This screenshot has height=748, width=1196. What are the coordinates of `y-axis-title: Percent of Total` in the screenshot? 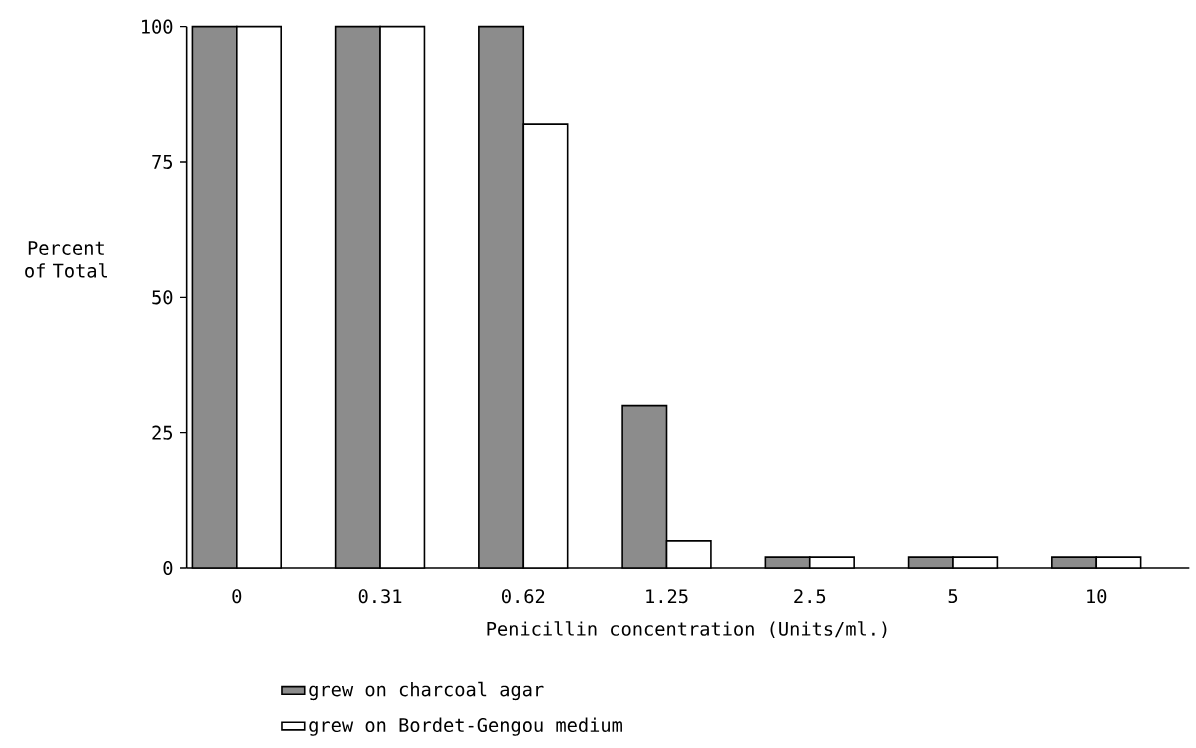 It's located at (66, 259).